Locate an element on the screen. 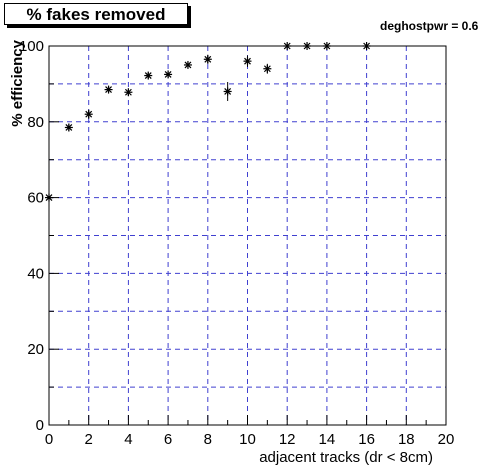 The width and height of the screenshot is (496, 472). x-tick-label: 20 is located at coordinates (446, 439).